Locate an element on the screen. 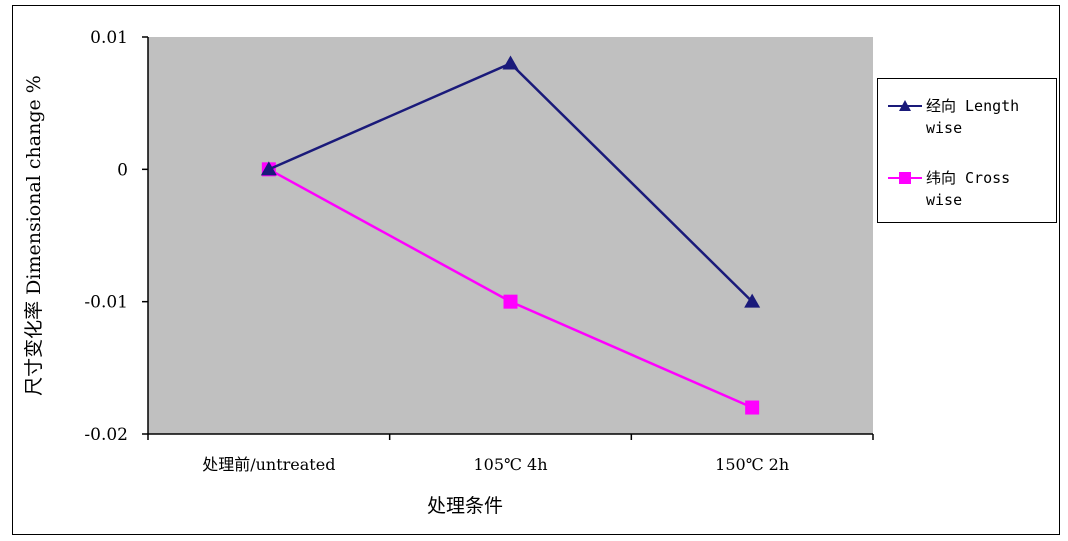 This screenshot has width=1068, height=541. legend: 经向 Length wise 纬向 Cross wise is located at coordinates (967, 150).